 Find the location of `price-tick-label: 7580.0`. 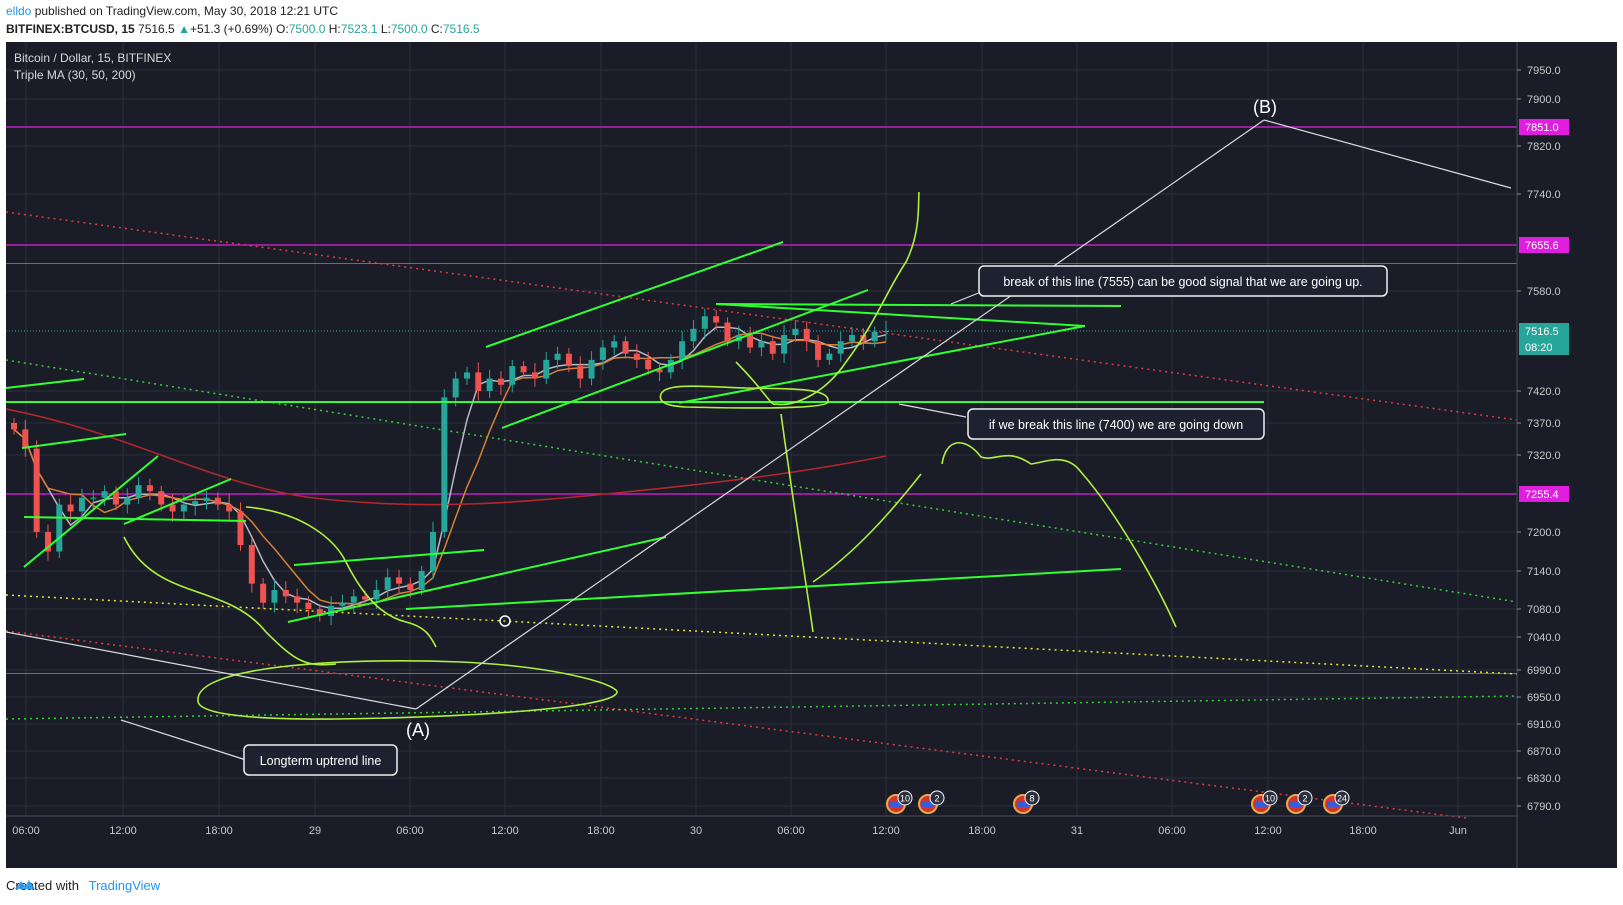

price-tick-label: 7580.0 is located at coordinates (1544, 292).